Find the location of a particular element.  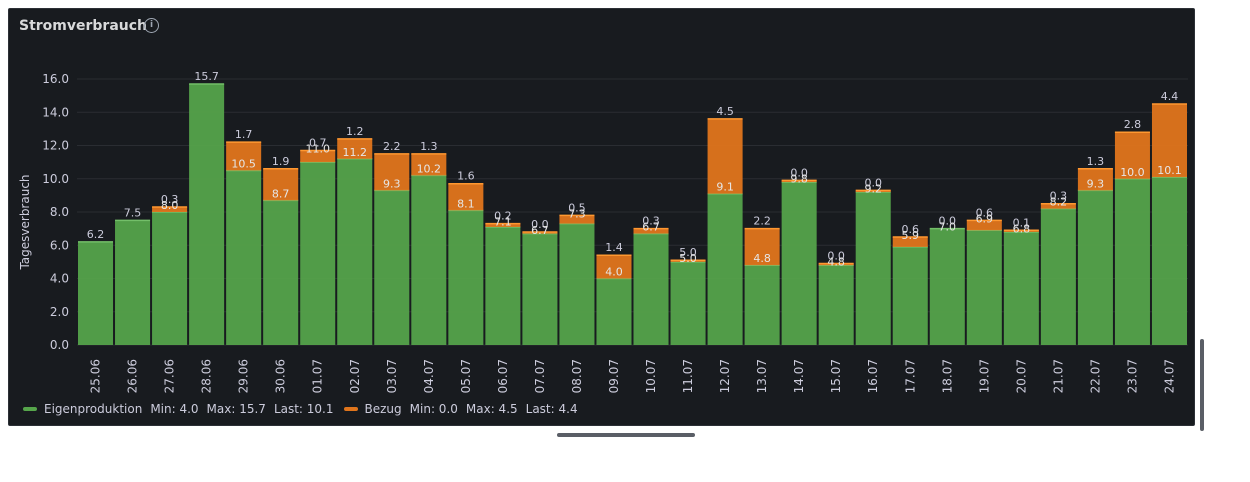

bar-value-label-eigenproduktion: 10.1 is located at coordinates (1169, 170).